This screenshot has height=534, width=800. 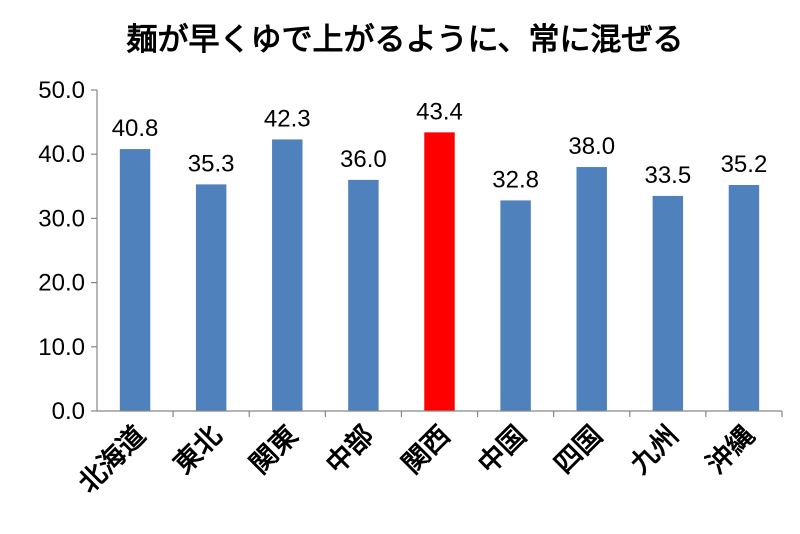 What do you see at coordinates (426, 450) in the screenshot?
I see `x-tick-label: 関西` at bounding box center [426, 450].